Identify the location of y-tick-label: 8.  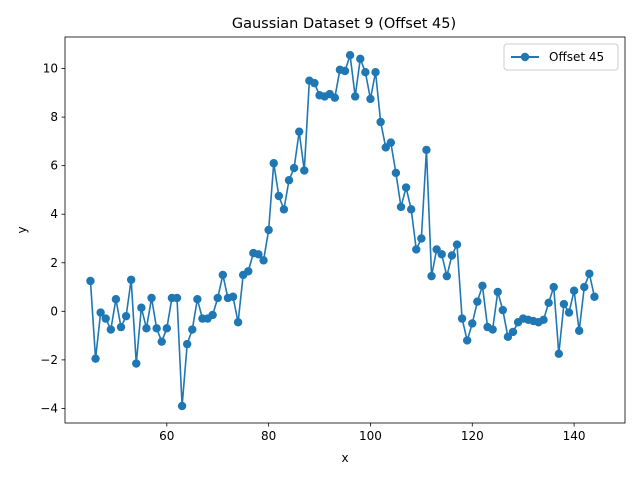
(54, 117).